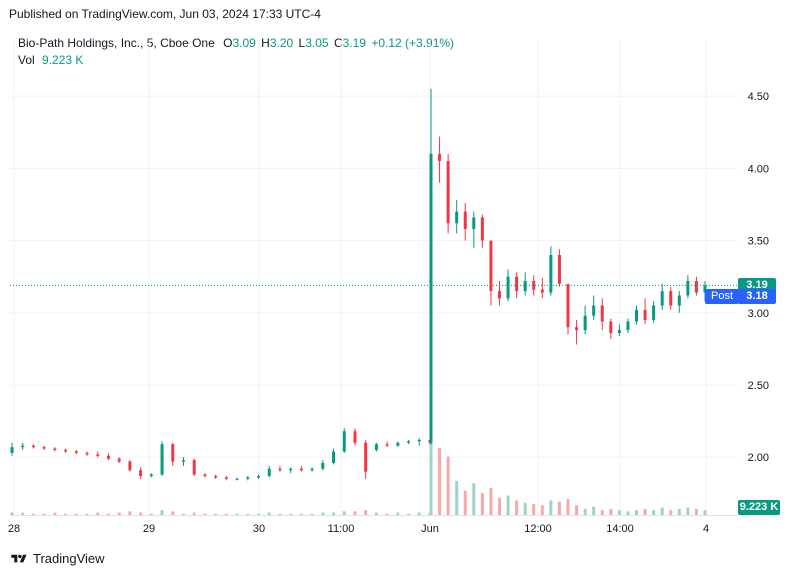  I want to click on price-axis: 4.50 4.00 3.50 3.00 2.50 2.00, so click(758, 277).